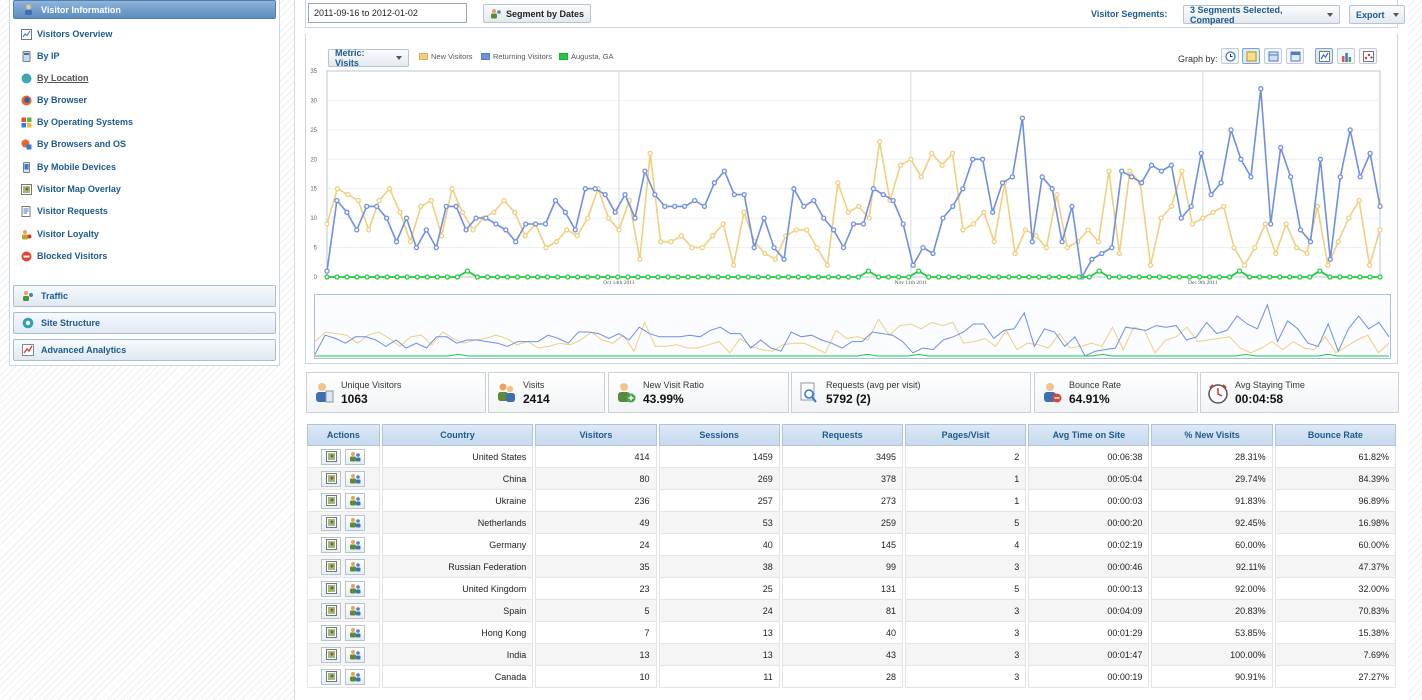  What do you see at coordinates (1261, 15) in the screenshot?
I see `segments-dropdown: 3 Segments Selected, Compared` at bounding box center [1261, 15].